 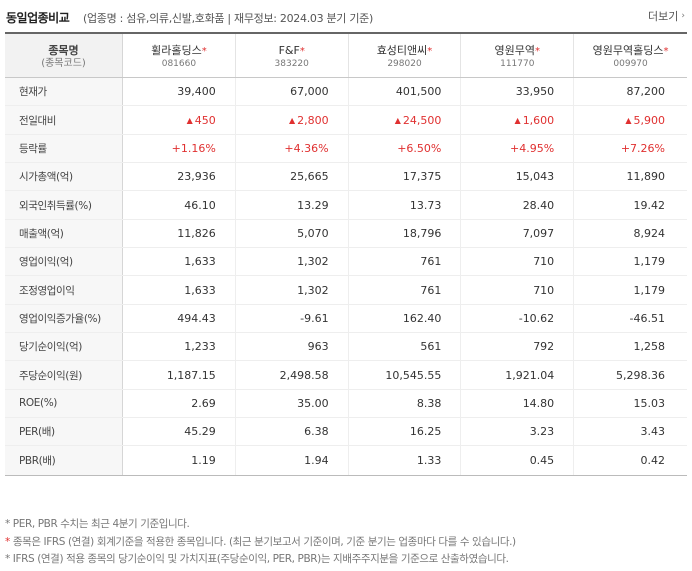 I want to click on company-code: 298020, so click(x=404, y=64).